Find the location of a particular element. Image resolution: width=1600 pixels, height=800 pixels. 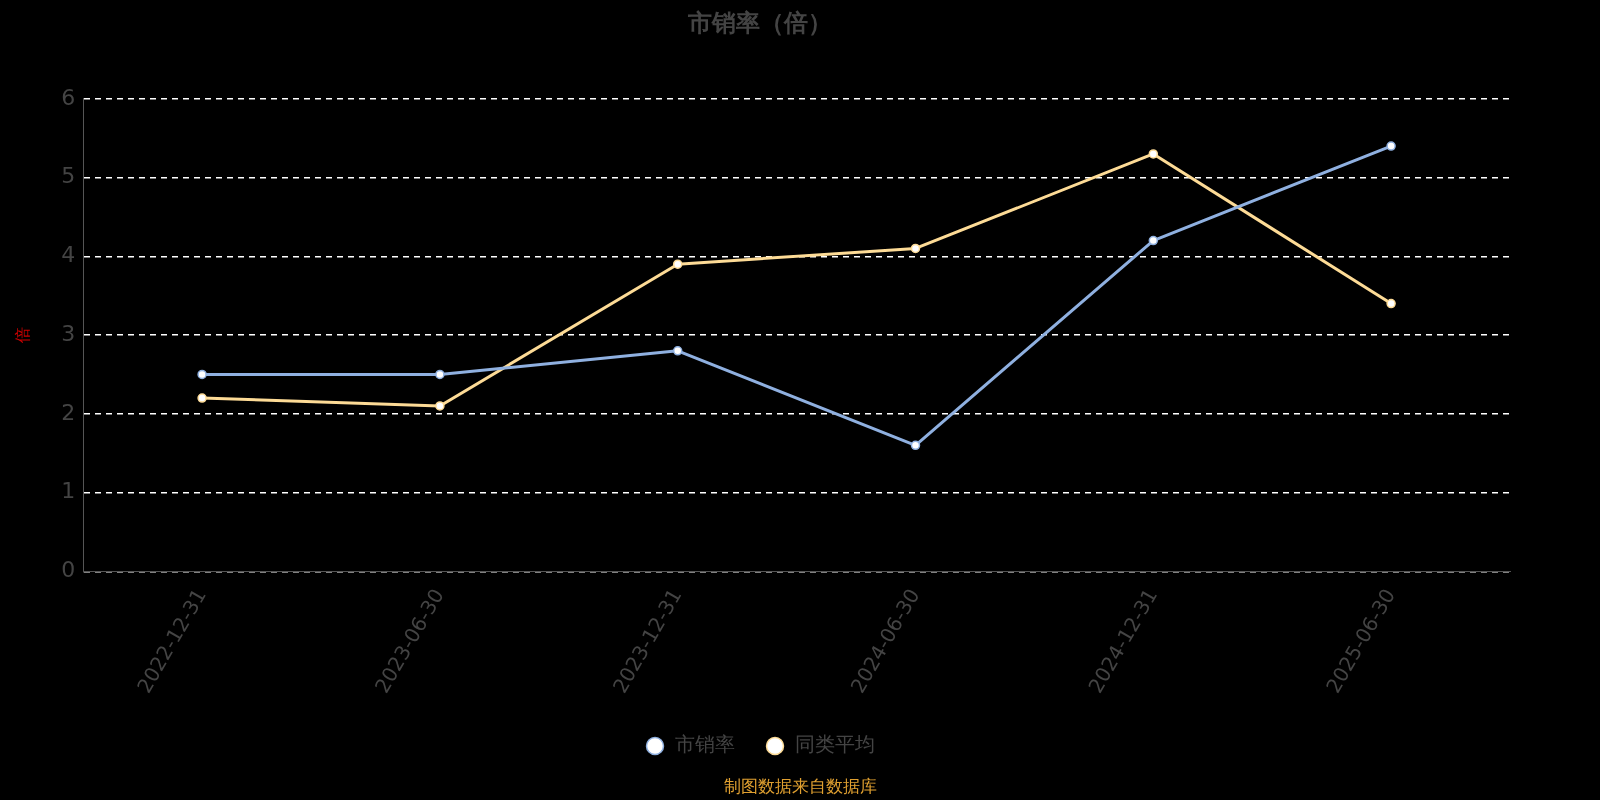

y-tick-label: 0 is located at coordinates (68, 570).